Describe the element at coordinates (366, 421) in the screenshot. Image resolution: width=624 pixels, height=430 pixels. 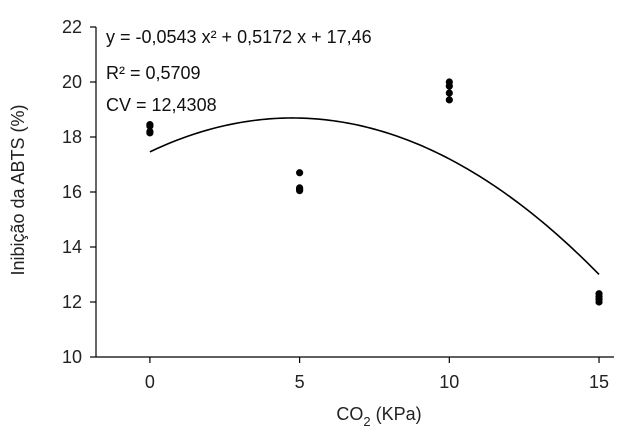
I see `x-axis-label-subscript: 2` at that location.